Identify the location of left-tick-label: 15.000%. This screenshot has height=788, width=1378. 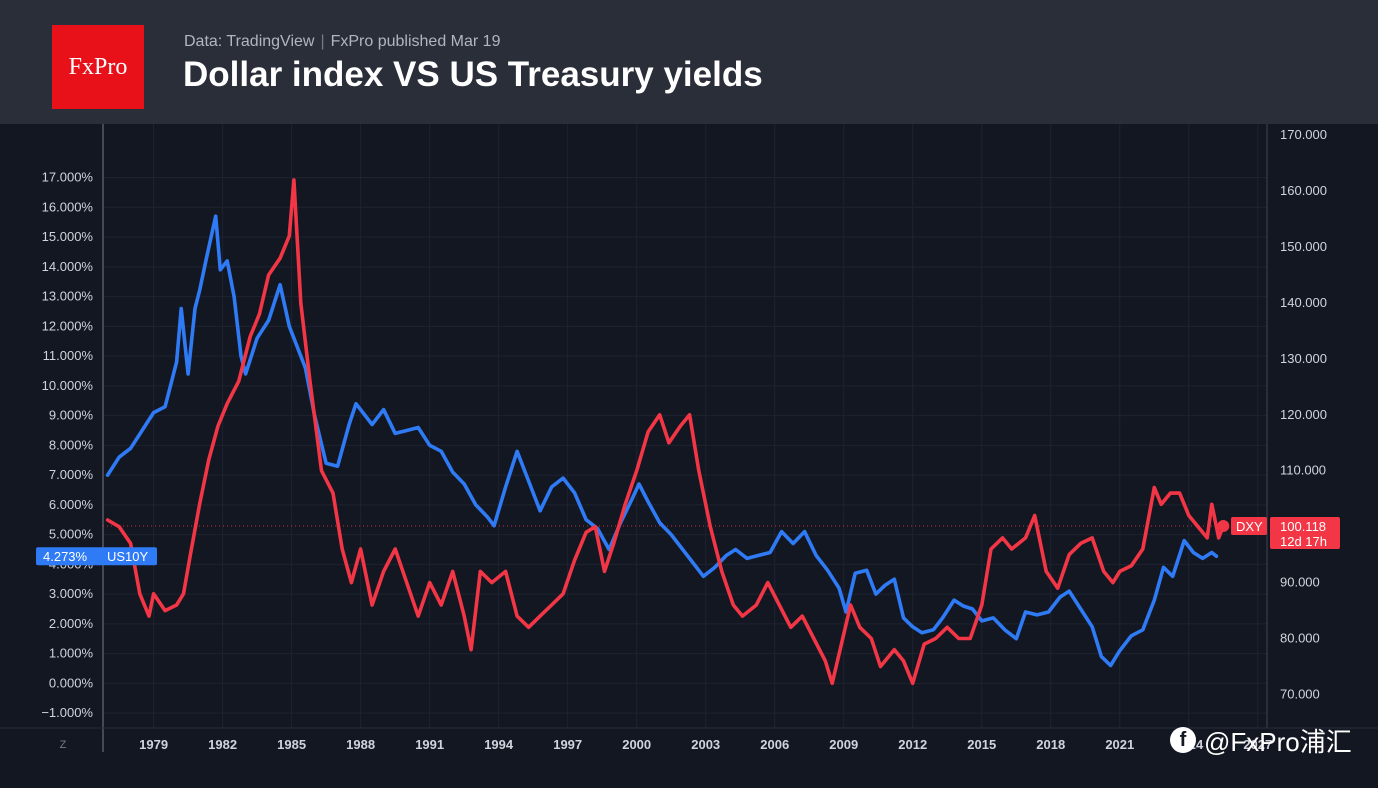
(68, 236).